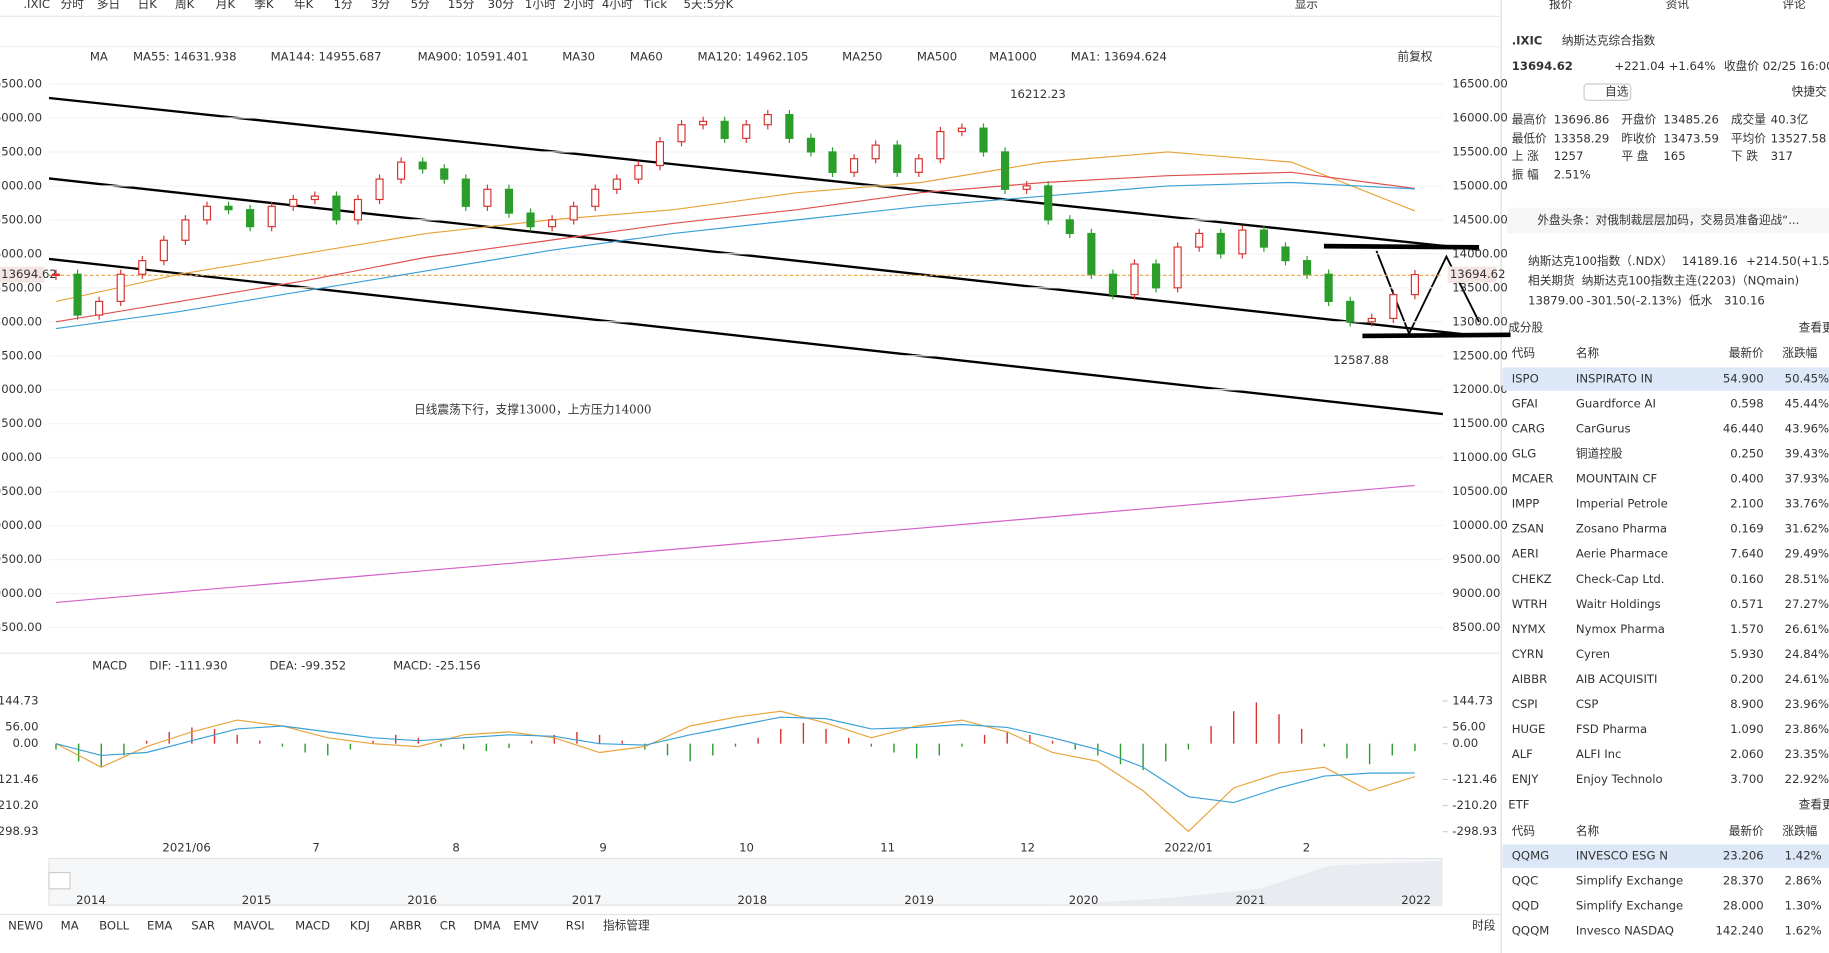  Describe the element at coordinates (461, 5) in the screenshot. I see `period-tab: 15分` at that location.